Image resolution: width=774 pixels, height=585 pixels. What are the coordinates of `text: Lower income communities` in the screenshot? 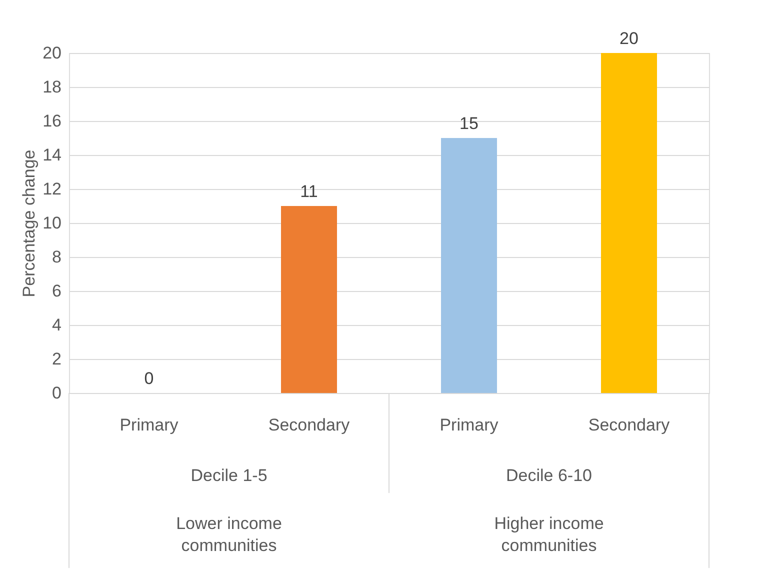 It's located at (229, 534).